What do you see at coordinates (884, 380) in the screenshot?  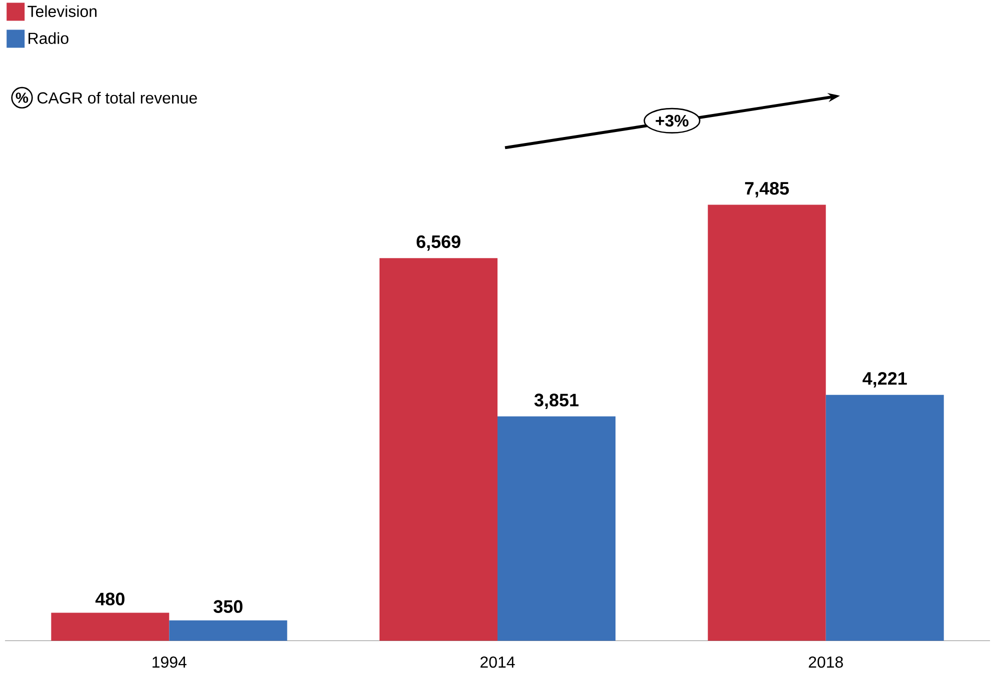 I see `data-label: 4,221` at bounding box center [884, 380].